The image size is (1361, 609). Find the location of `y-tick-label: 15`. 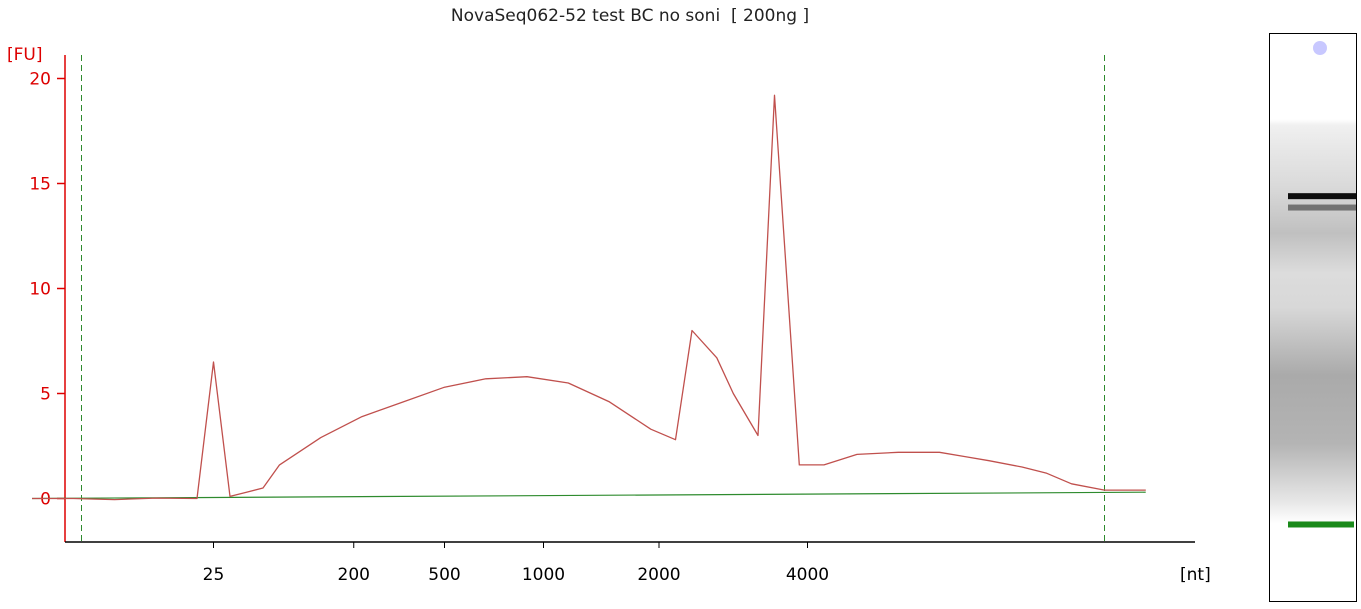

y-tick-label: 15 is located at coordinates (40, 185).